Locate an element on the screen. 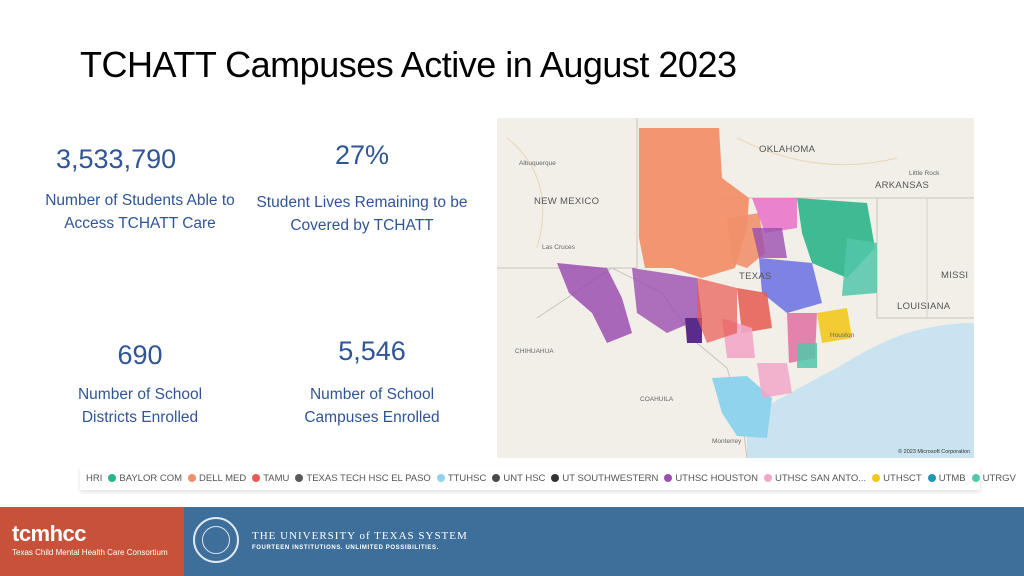 The image size is (1024, 576). legend-item: UNT HSC is located at coordinates (518, 478).